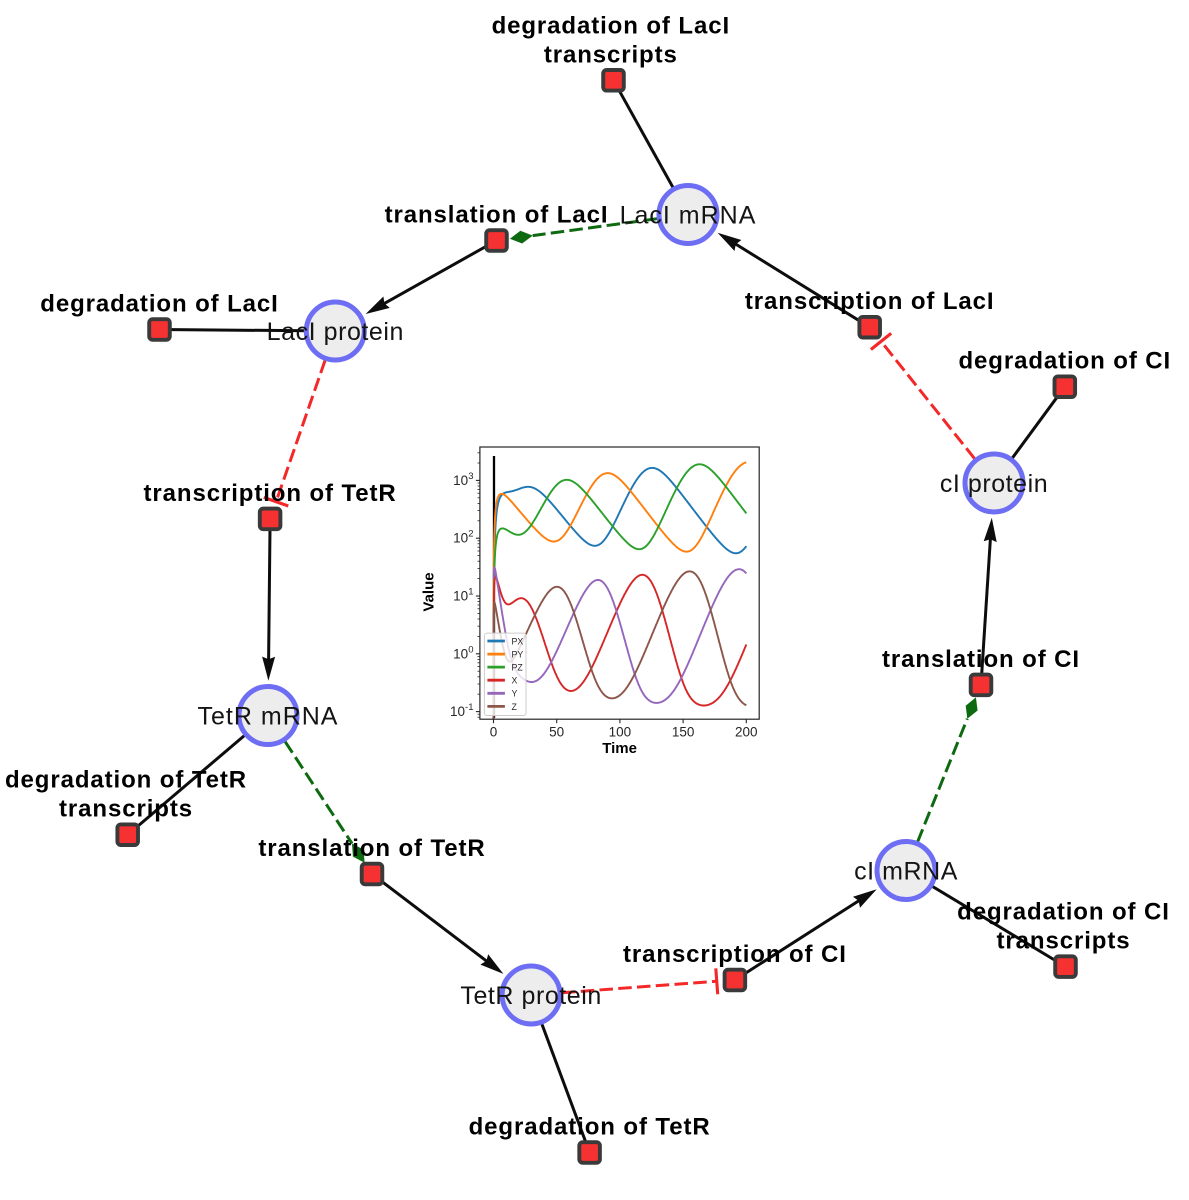 The image size is (1189, 1200). Describe the element at coordinates (746, 732) in the screenshot. I see `svg-text: 200` at that location.